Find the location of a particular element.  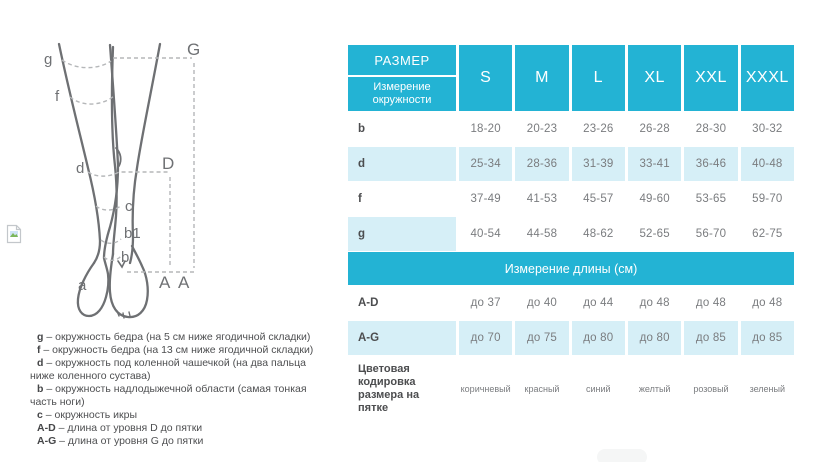

leg-diagram-art is located at coordinates (127, 180).